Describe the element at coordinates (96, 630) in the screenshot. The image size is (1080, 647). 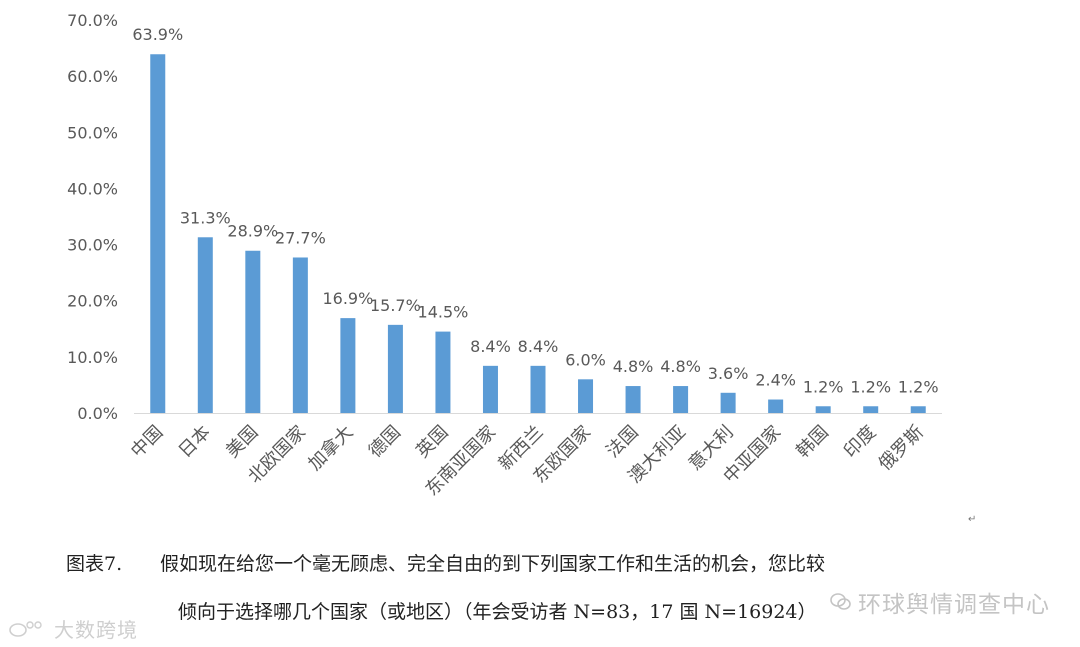
I see `watermark-left-text: 大数跨境` at that location.